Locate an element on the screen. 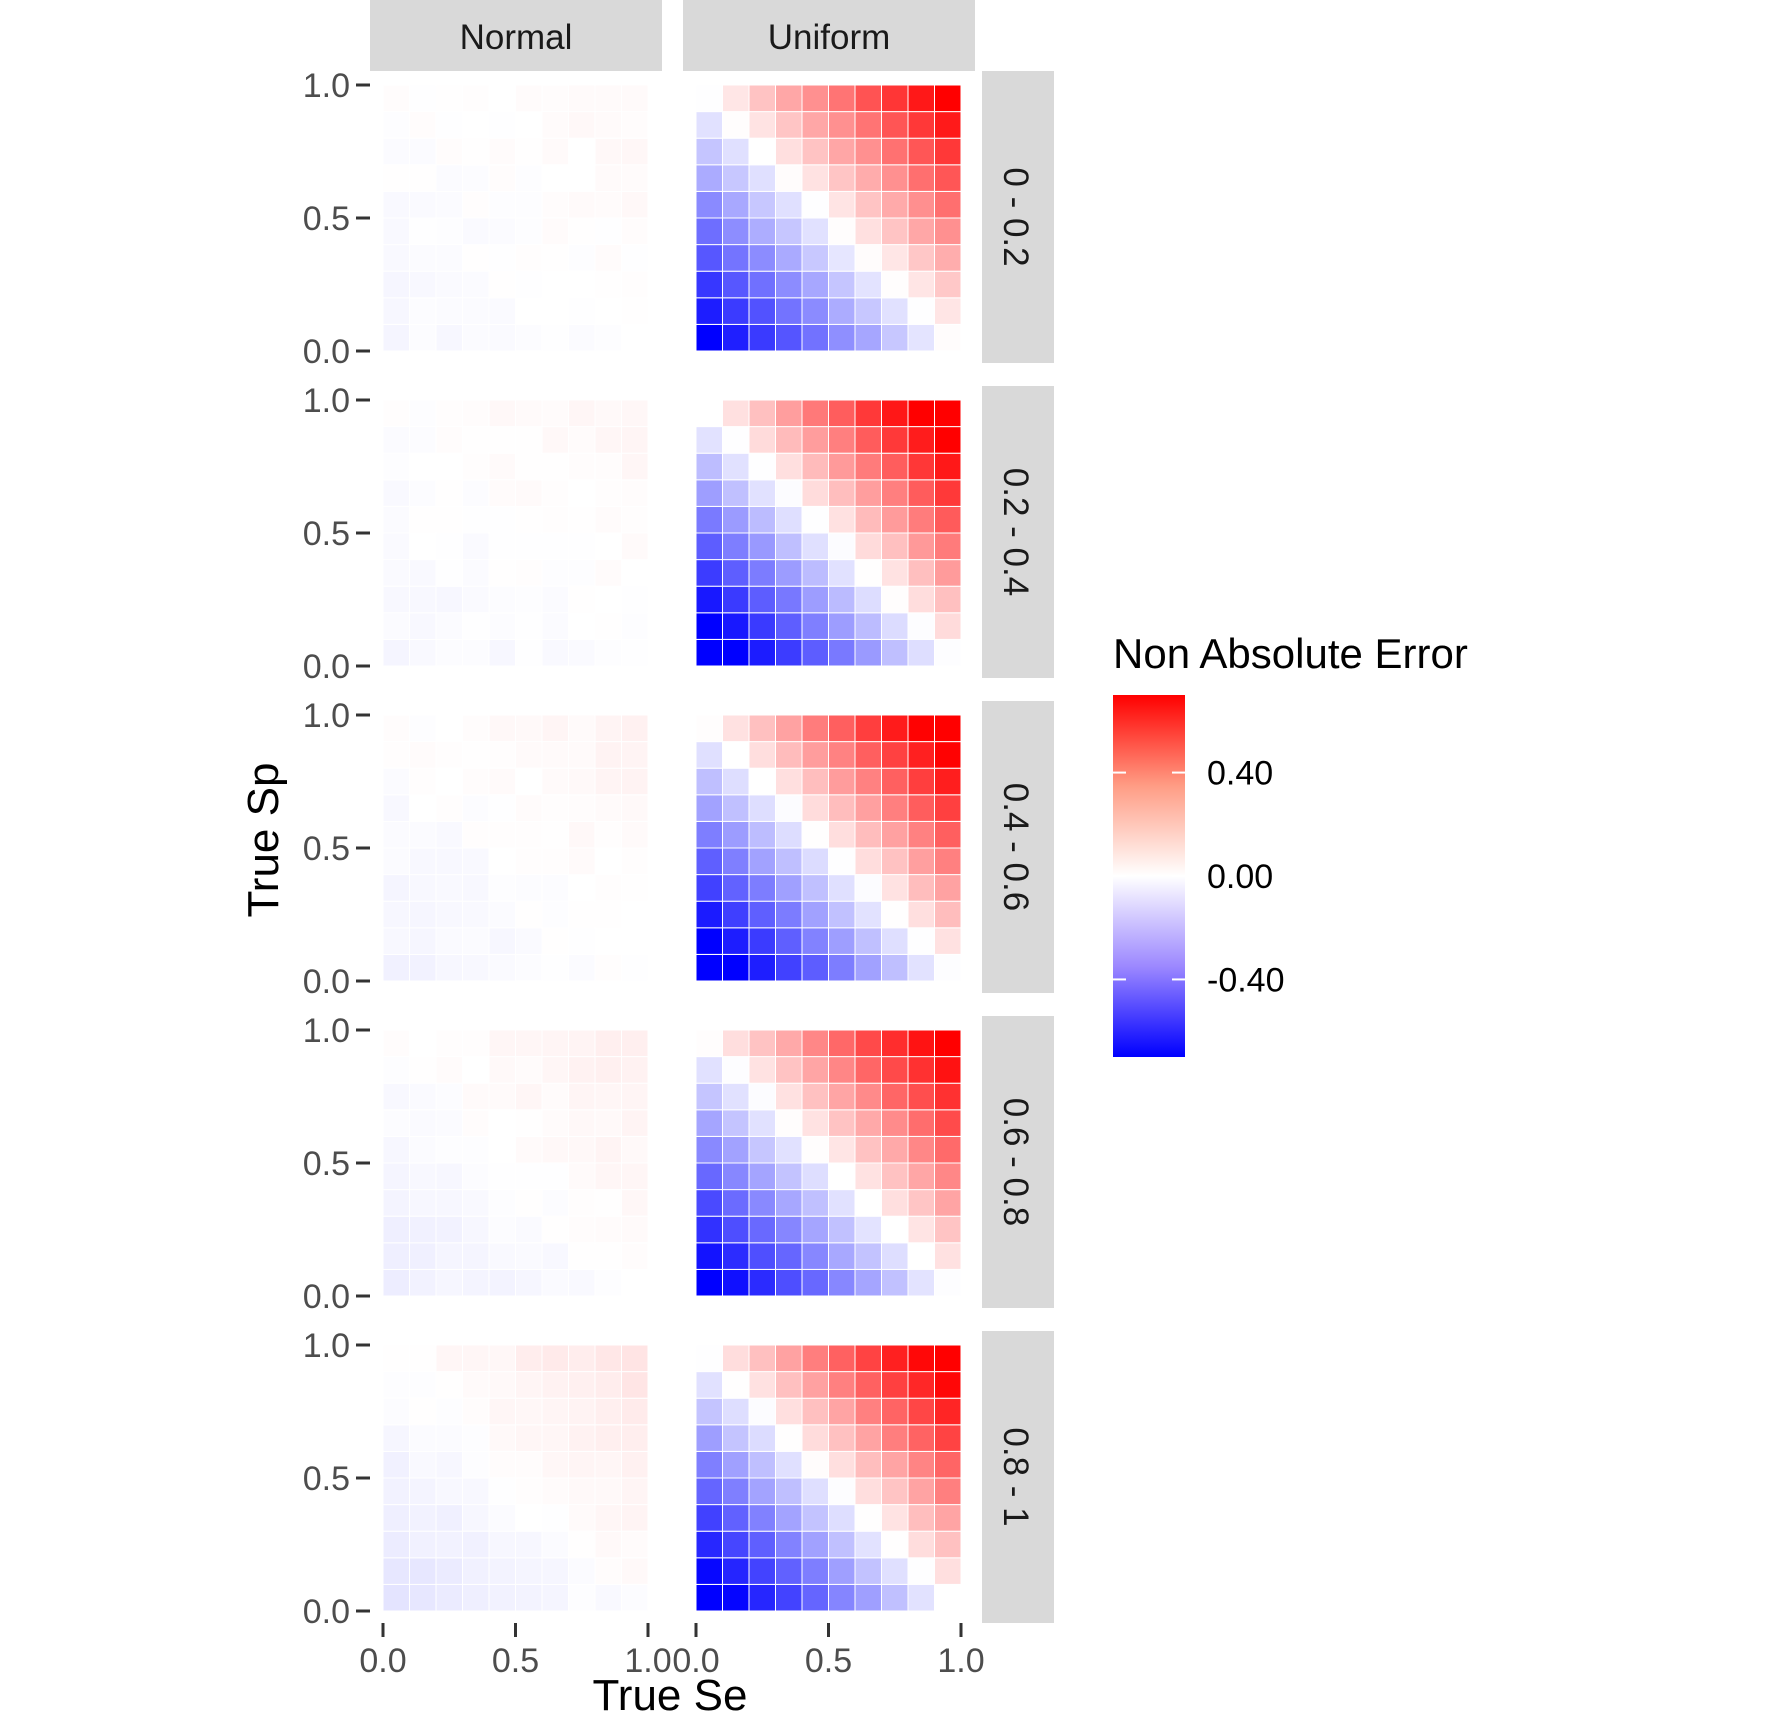 This screenshot has width=1770, height=1721. row-strip-label: 0.6 - 0.8 is located at coordinates (1015, 1162).